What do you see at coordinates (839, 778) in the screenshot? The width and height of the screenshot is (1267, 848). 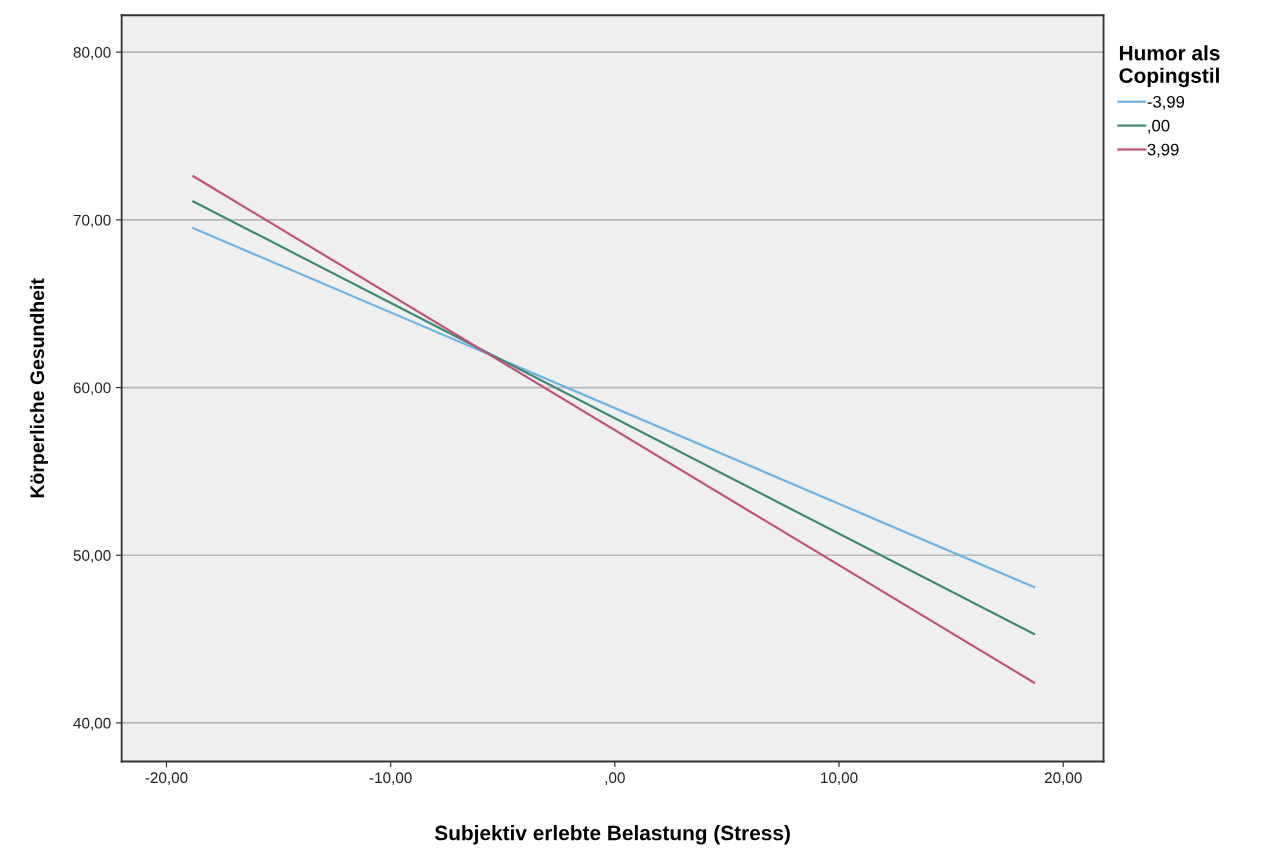 I see `x-tick-label: 10,00` at bounding box center [839, 778].